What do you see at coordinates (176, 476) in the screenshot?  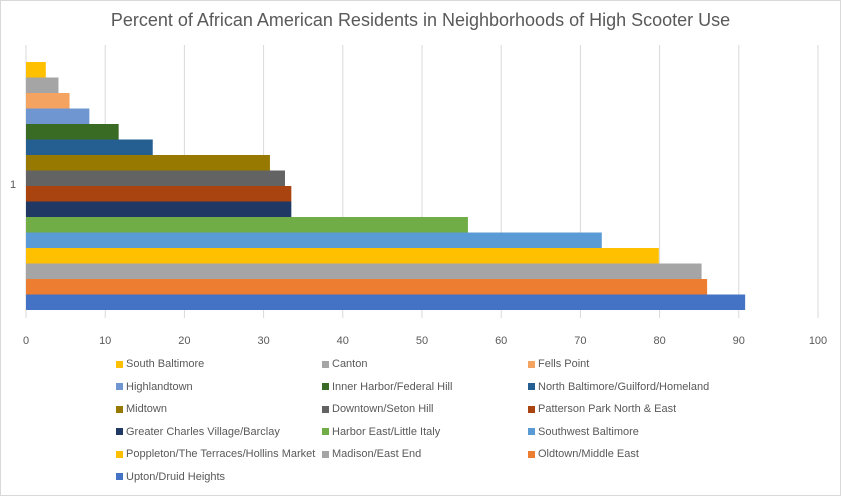 I see `legend-label: Upton/Druid Heights` at bounding box center [176, 476].